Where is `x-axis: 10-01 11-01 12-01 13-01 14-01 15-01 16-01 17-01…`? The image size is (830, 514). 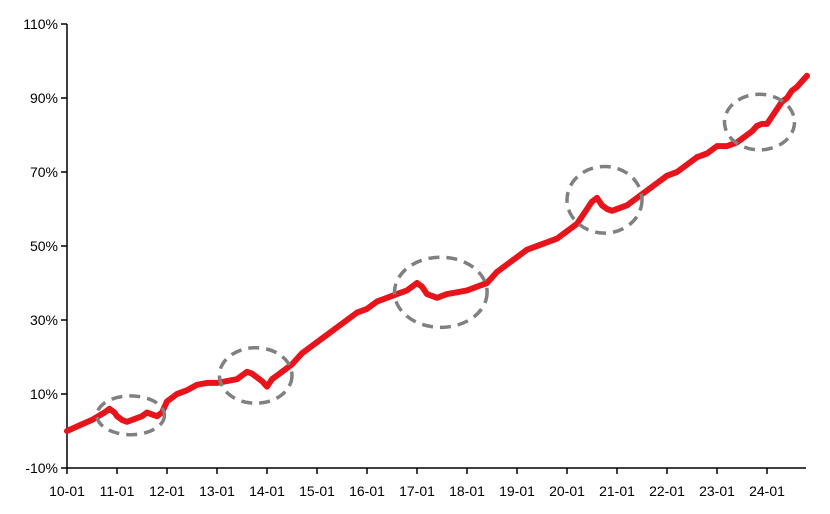 x-axis: 10-01 11-01 12-01 13-01 14-01 15-01 16-01 17-01… is located at coordinates (427, 483).